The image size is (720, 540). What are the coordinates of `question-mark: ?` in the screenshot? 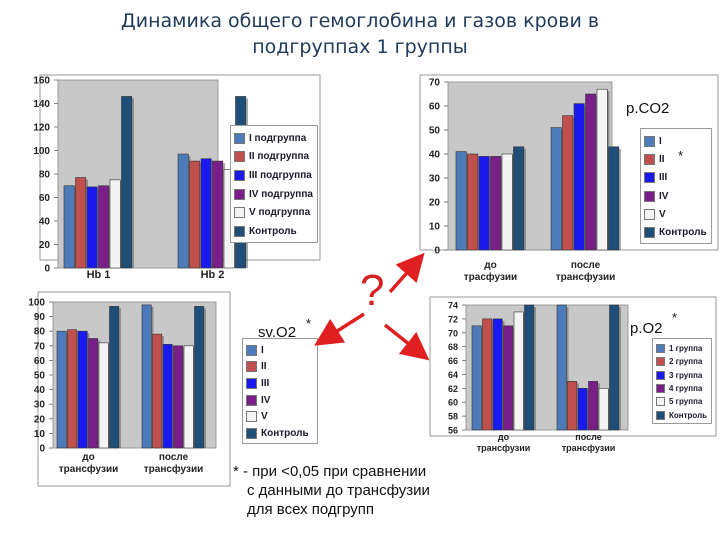 It's located at (372, 290).